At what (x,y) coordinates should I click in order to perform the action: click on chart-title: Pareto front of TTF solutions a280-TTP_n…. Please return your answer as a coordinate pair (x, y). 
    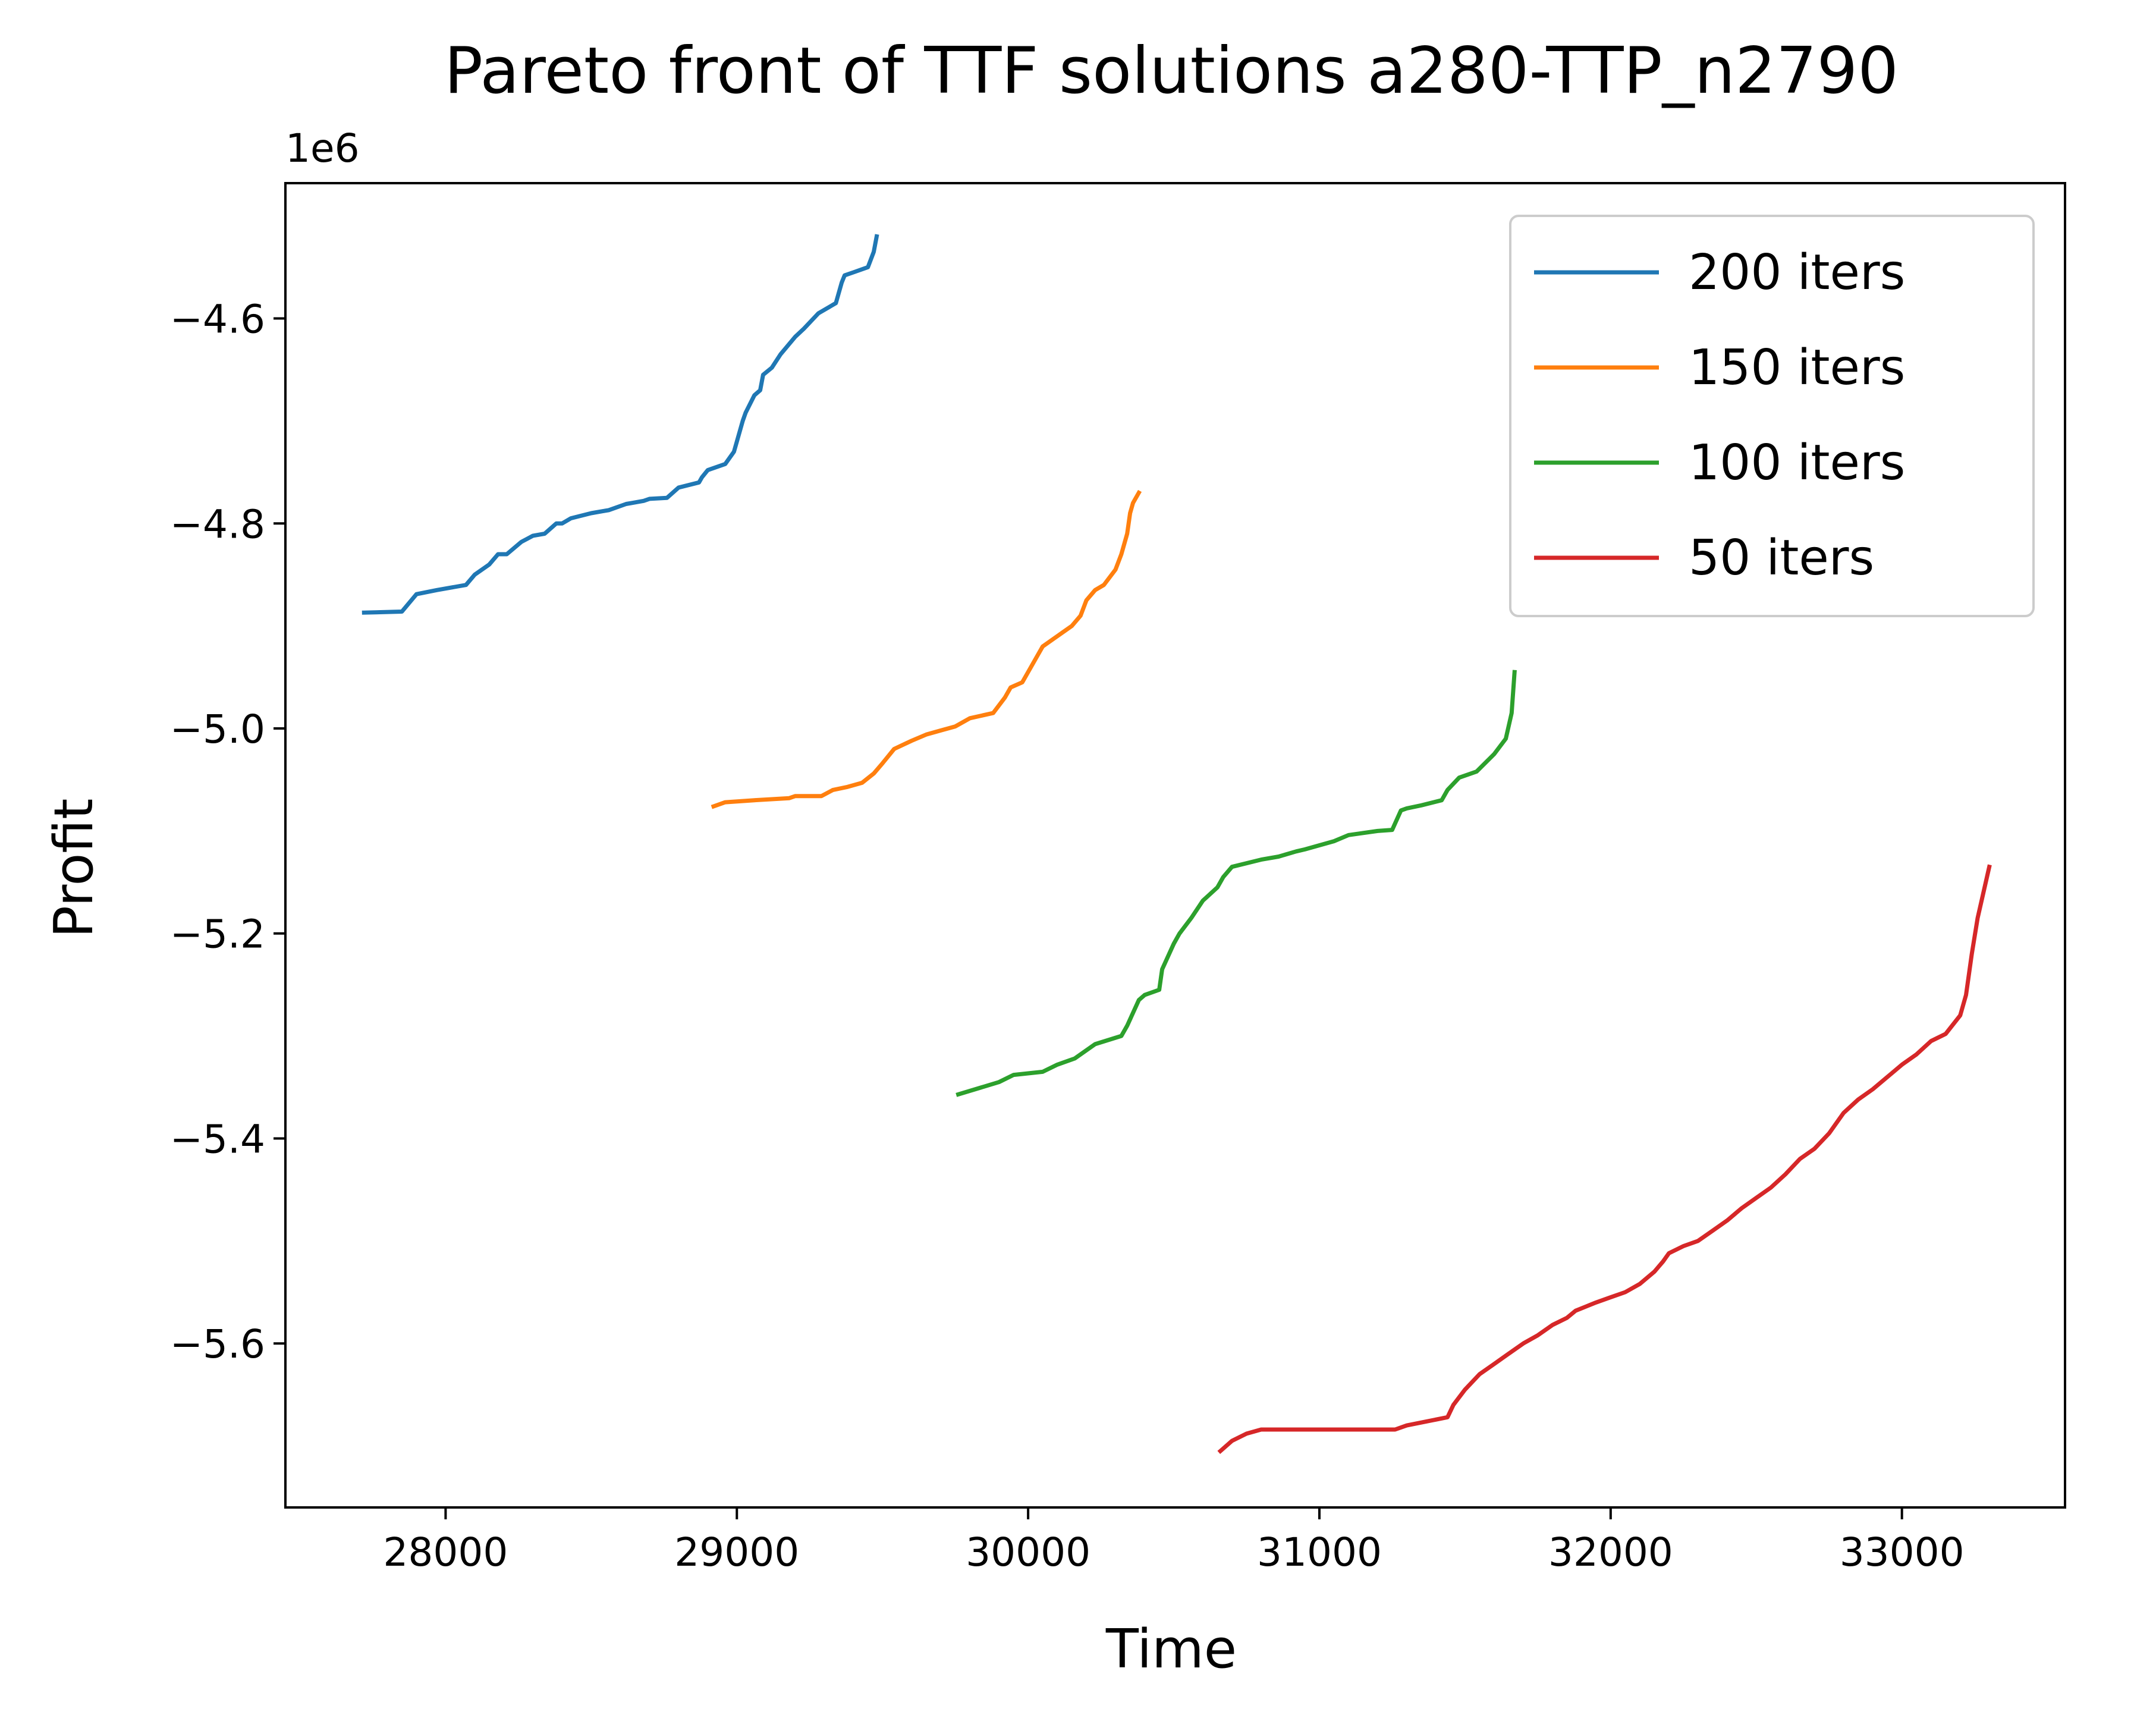
    Looking at the image, I should click on (1171, 71).